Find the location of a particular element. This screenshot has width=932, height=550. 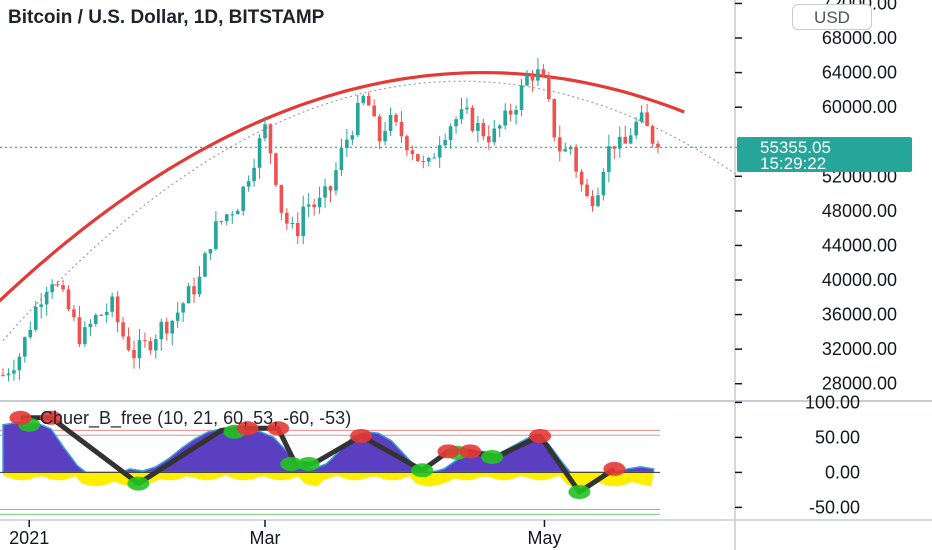

last-price-badge: 55355.05 15:29:22 is located at coordinates (824, 155).